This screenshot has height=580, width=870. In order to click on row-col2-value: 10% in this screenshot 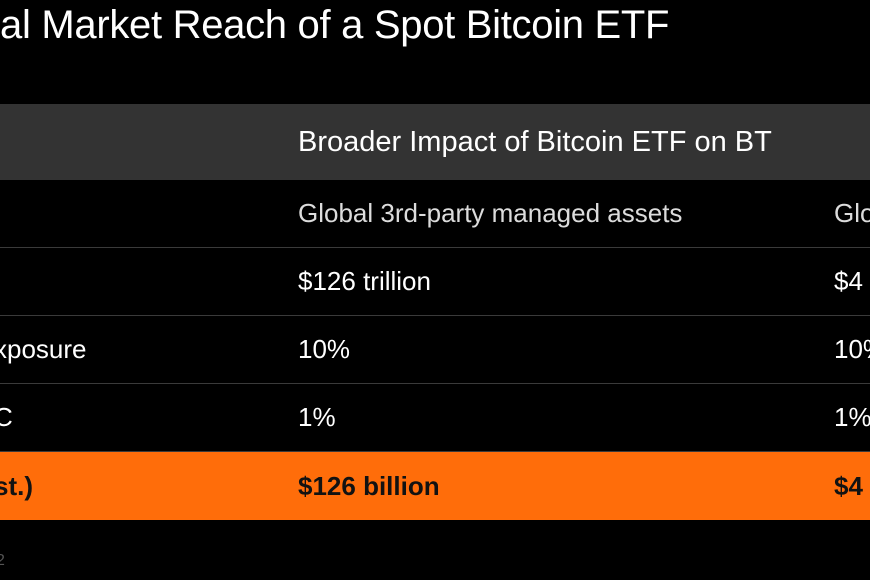, I will do `click(852, 349)`.